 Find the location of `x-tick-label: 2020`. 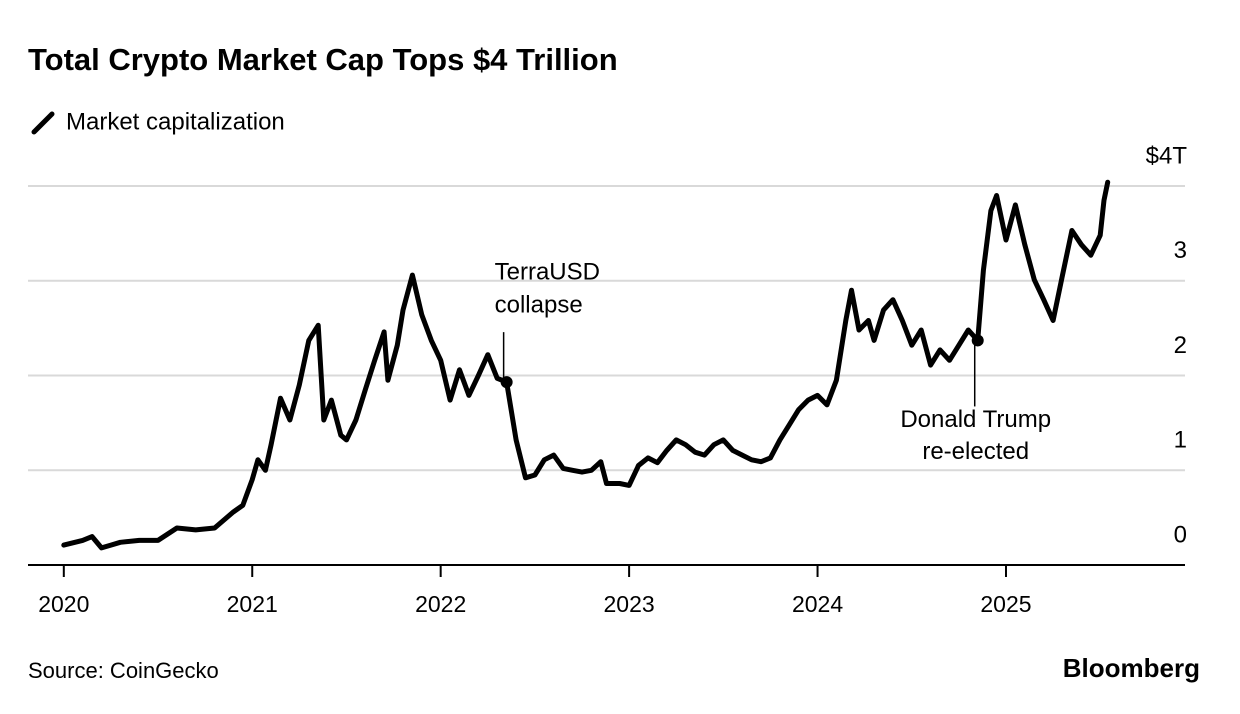

x-tick-label: 2020 is located at coordinates (63, 604).